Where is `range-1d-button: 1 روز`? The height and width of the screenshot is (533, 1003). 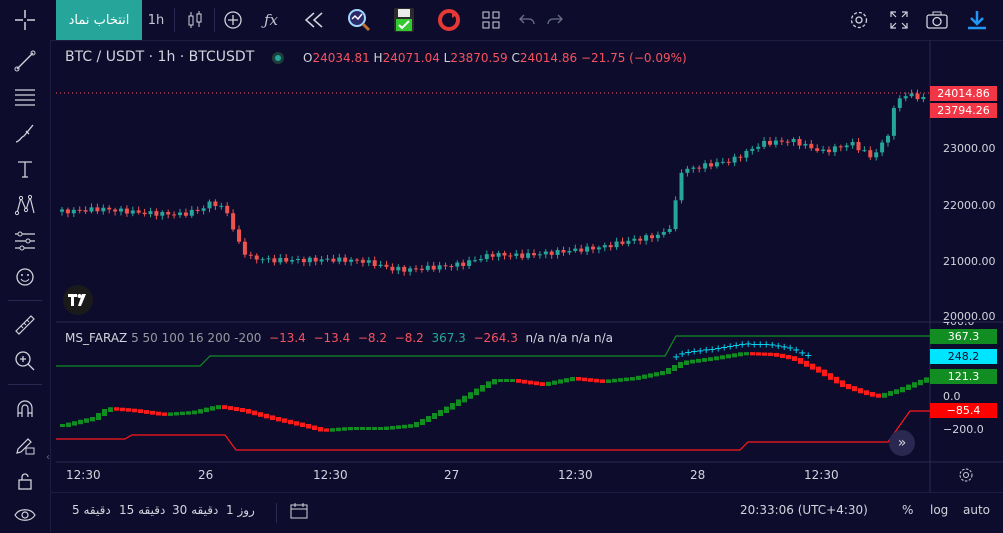
range-1d-button: 1 روز is located at coordinates (240, 510).